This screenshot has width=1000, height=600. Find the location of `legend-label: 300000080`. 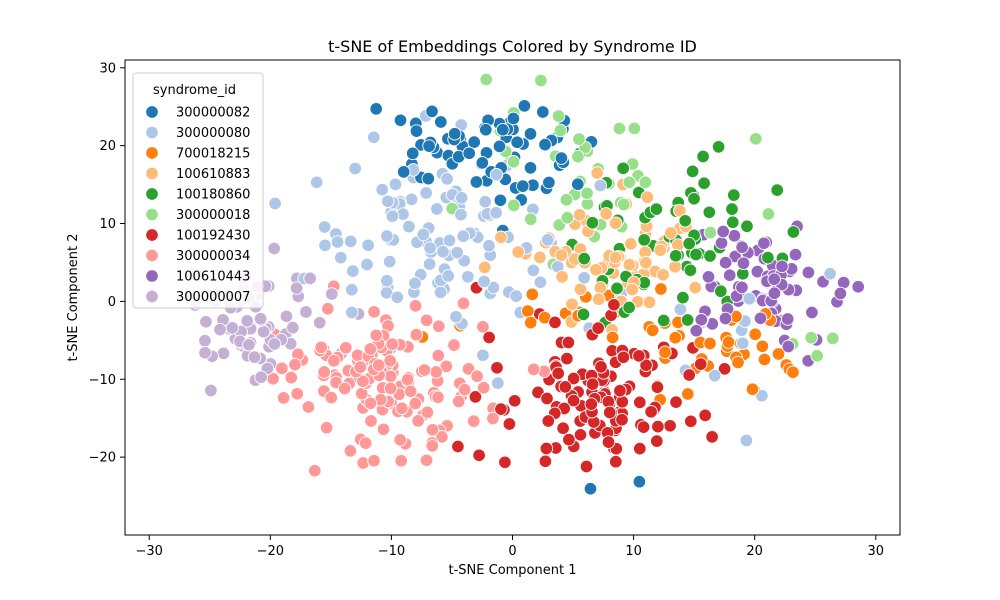

legend-label: 300000080 is located at coordinates (213, 133).